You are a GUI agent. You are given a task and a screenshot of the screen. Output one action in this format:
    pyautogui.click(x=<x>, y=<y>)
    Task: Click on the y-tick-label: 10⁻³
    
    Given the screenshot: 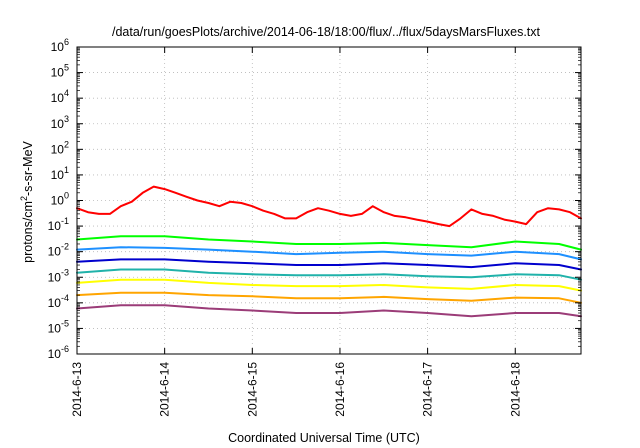 What is the action you would take?
    pyautogui.click(x=58, y=275)
    